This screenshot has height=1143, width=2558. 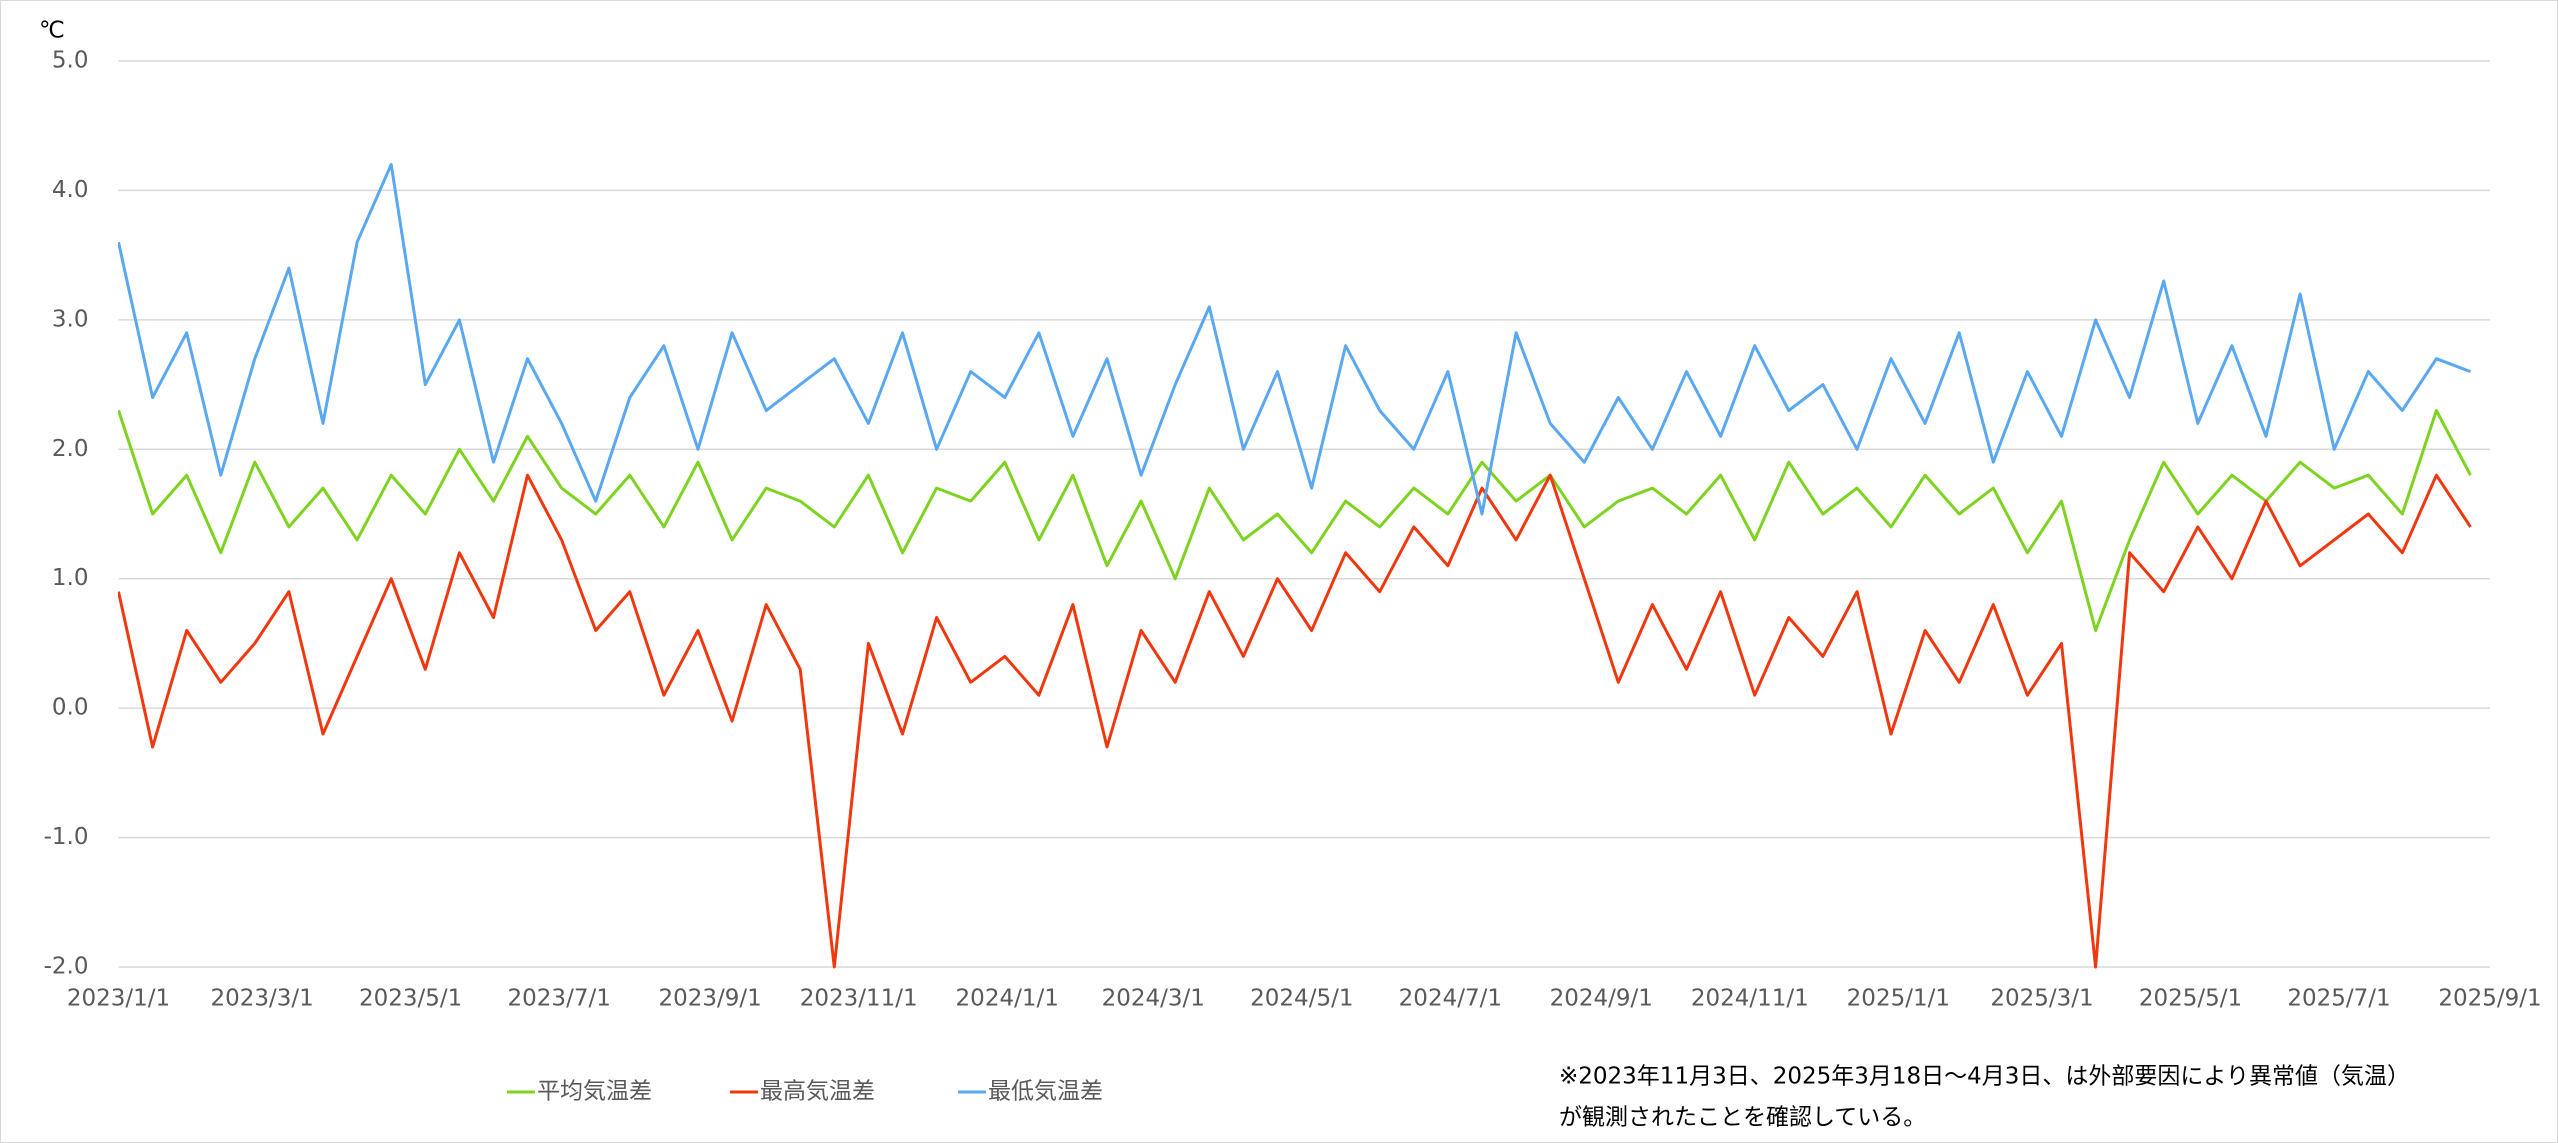 I want to click on x-tick-label: 2023/5/1, so click(x=410, y=999).